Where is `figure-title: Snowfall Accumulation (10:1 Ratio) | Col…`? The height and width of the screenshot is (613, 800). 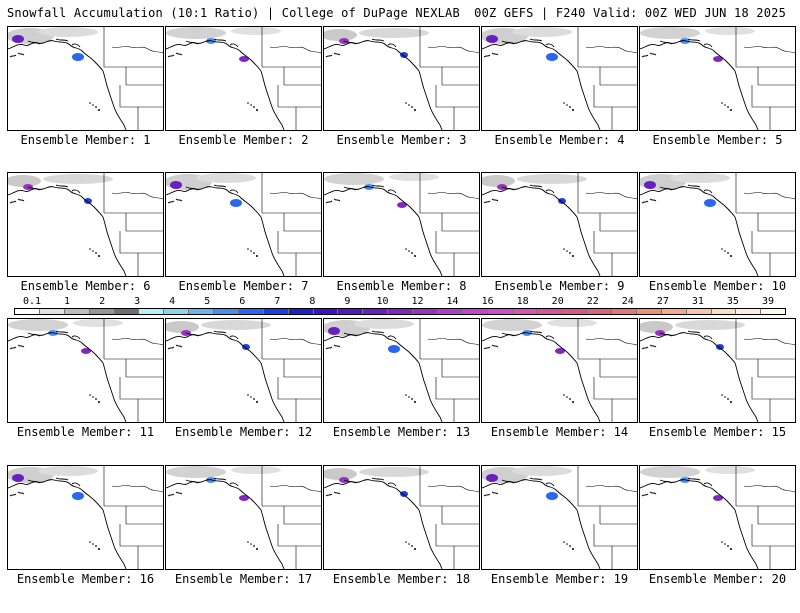
figure-title: Snowfall Accumulation (10:1 Ratio) | Col… is located at coordinates (233, 13).